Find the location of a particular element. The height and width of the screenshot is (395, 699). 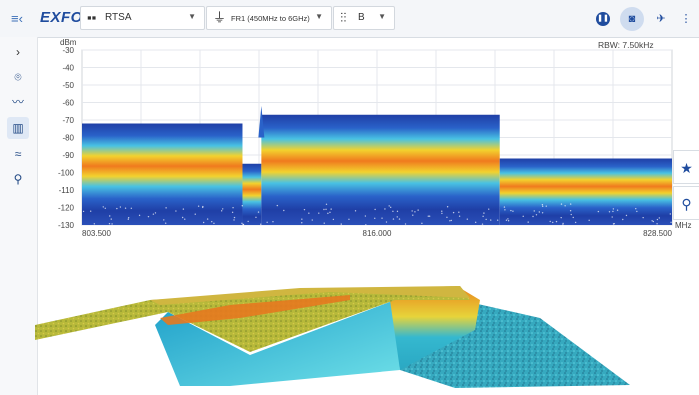

y-tick-labels: -30-40-50-60-70-80-90-100-110-120-130 is located at coordinates (66, 138).